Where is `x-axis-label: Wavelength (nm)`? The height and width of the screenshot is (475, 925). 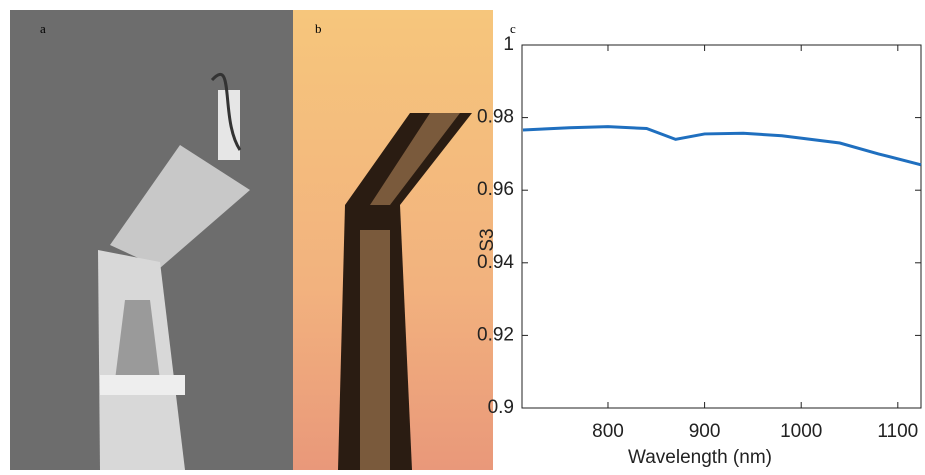 x-axis-label: Wavelength (nm) is located at coordinates (700, 457).